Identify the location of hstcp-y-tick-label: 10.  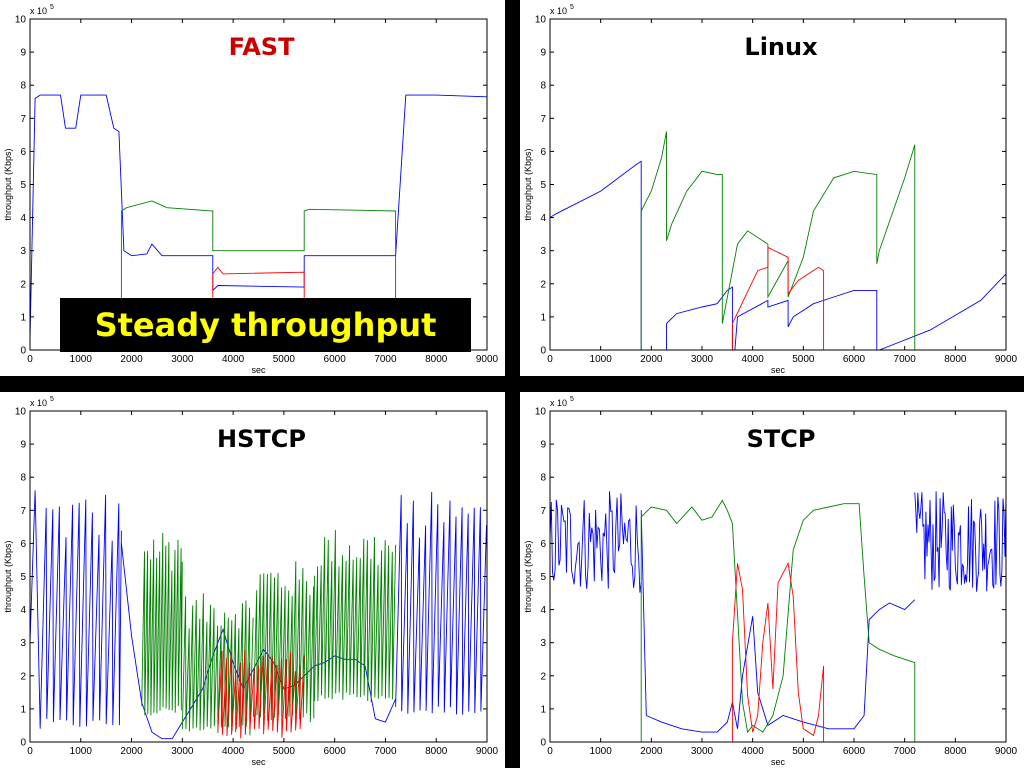
(21, 412).